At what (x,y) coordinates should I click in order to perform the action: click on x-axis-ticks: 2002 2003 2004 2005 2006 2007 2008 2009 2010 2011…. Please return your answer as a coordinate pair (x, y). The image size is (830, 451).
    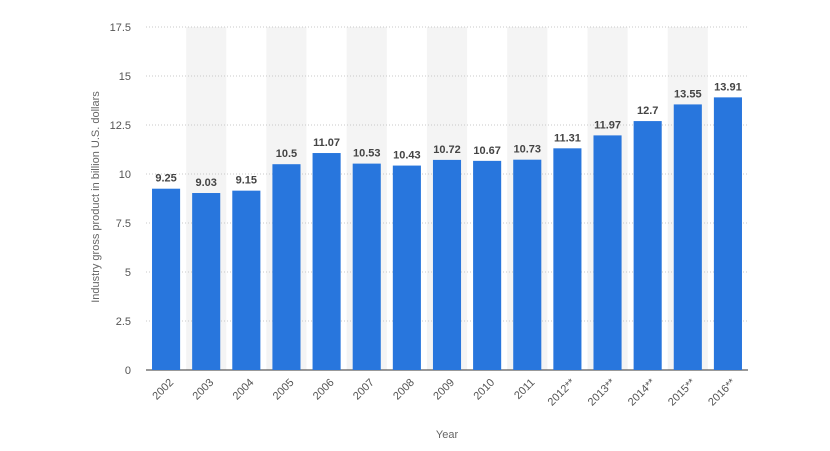
    Looking at the image, I should click on (444, 392).